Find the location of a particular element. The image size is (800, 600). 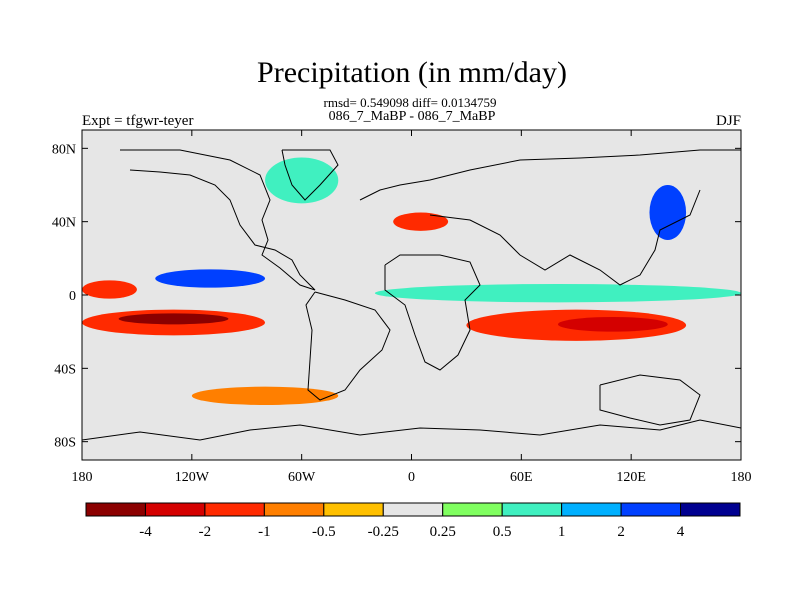

colorbar-label: 4 is located at coordinates (681, 532).